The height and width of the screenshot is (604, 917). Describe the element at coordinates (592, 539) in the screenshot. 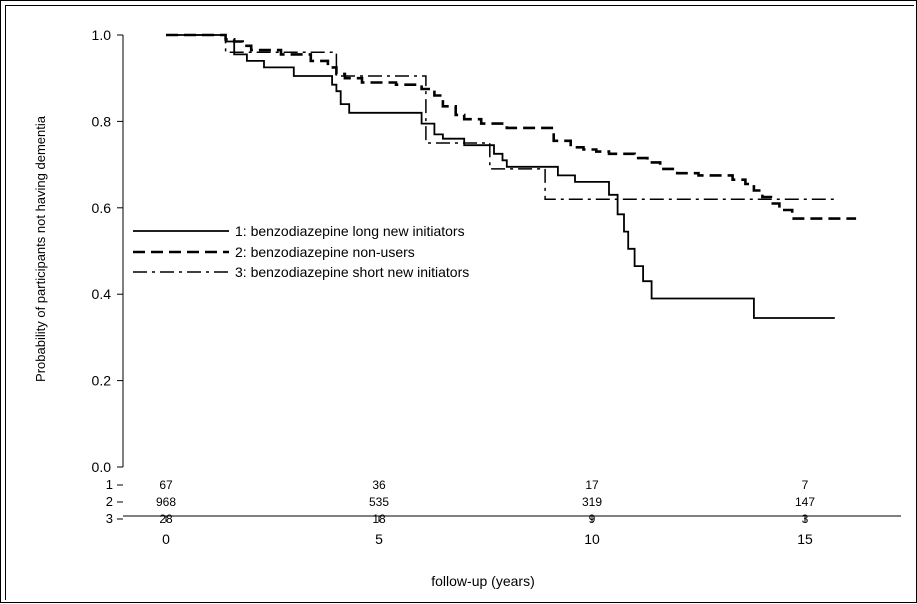

I see `x-tick-label: 10` at that location.